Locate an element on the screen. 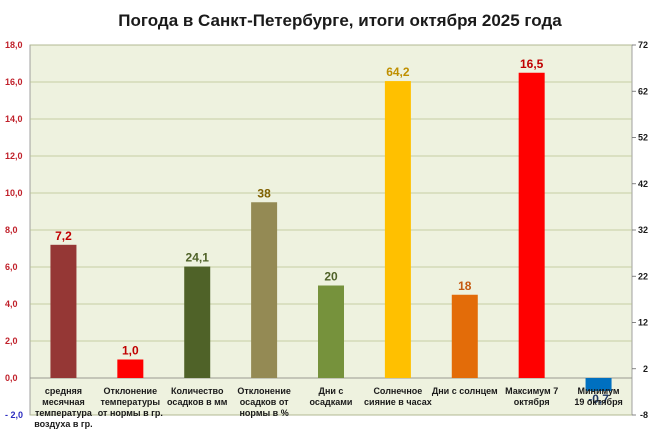 This screenshot has height=445, width=656. left-tick-label: 6,0 is located at coordinates (11, 267).